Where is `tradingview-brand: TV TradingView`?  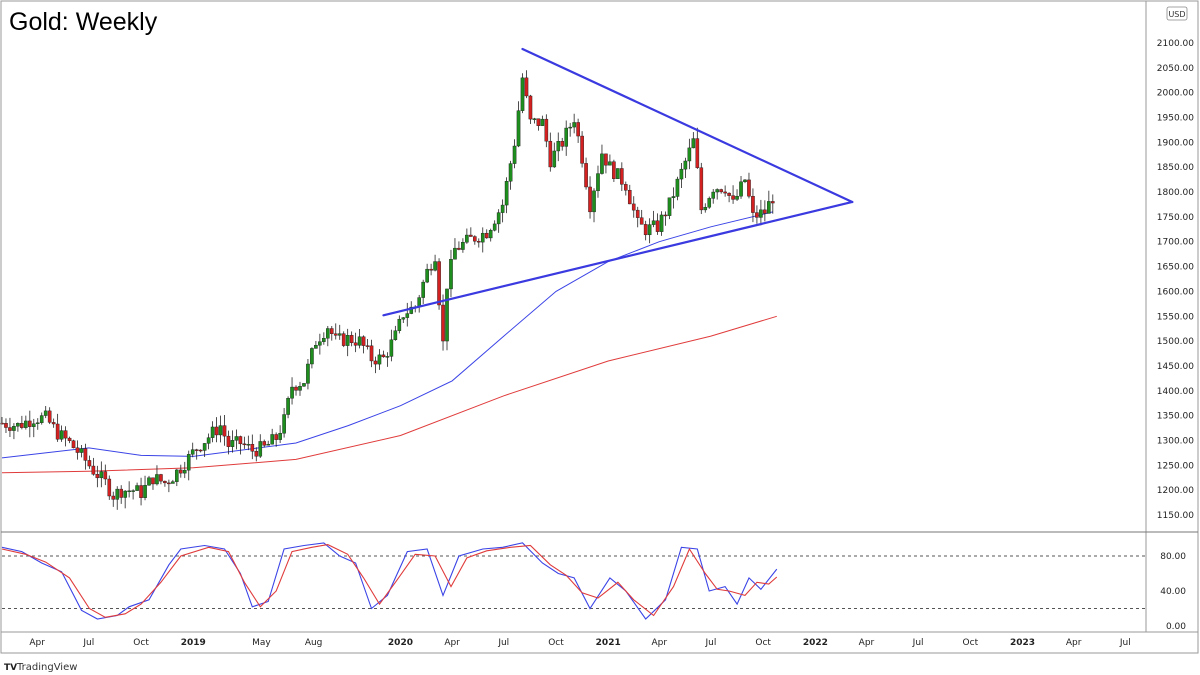
tradingview-brand: TV TradingView is located at coordinates (40, 667).